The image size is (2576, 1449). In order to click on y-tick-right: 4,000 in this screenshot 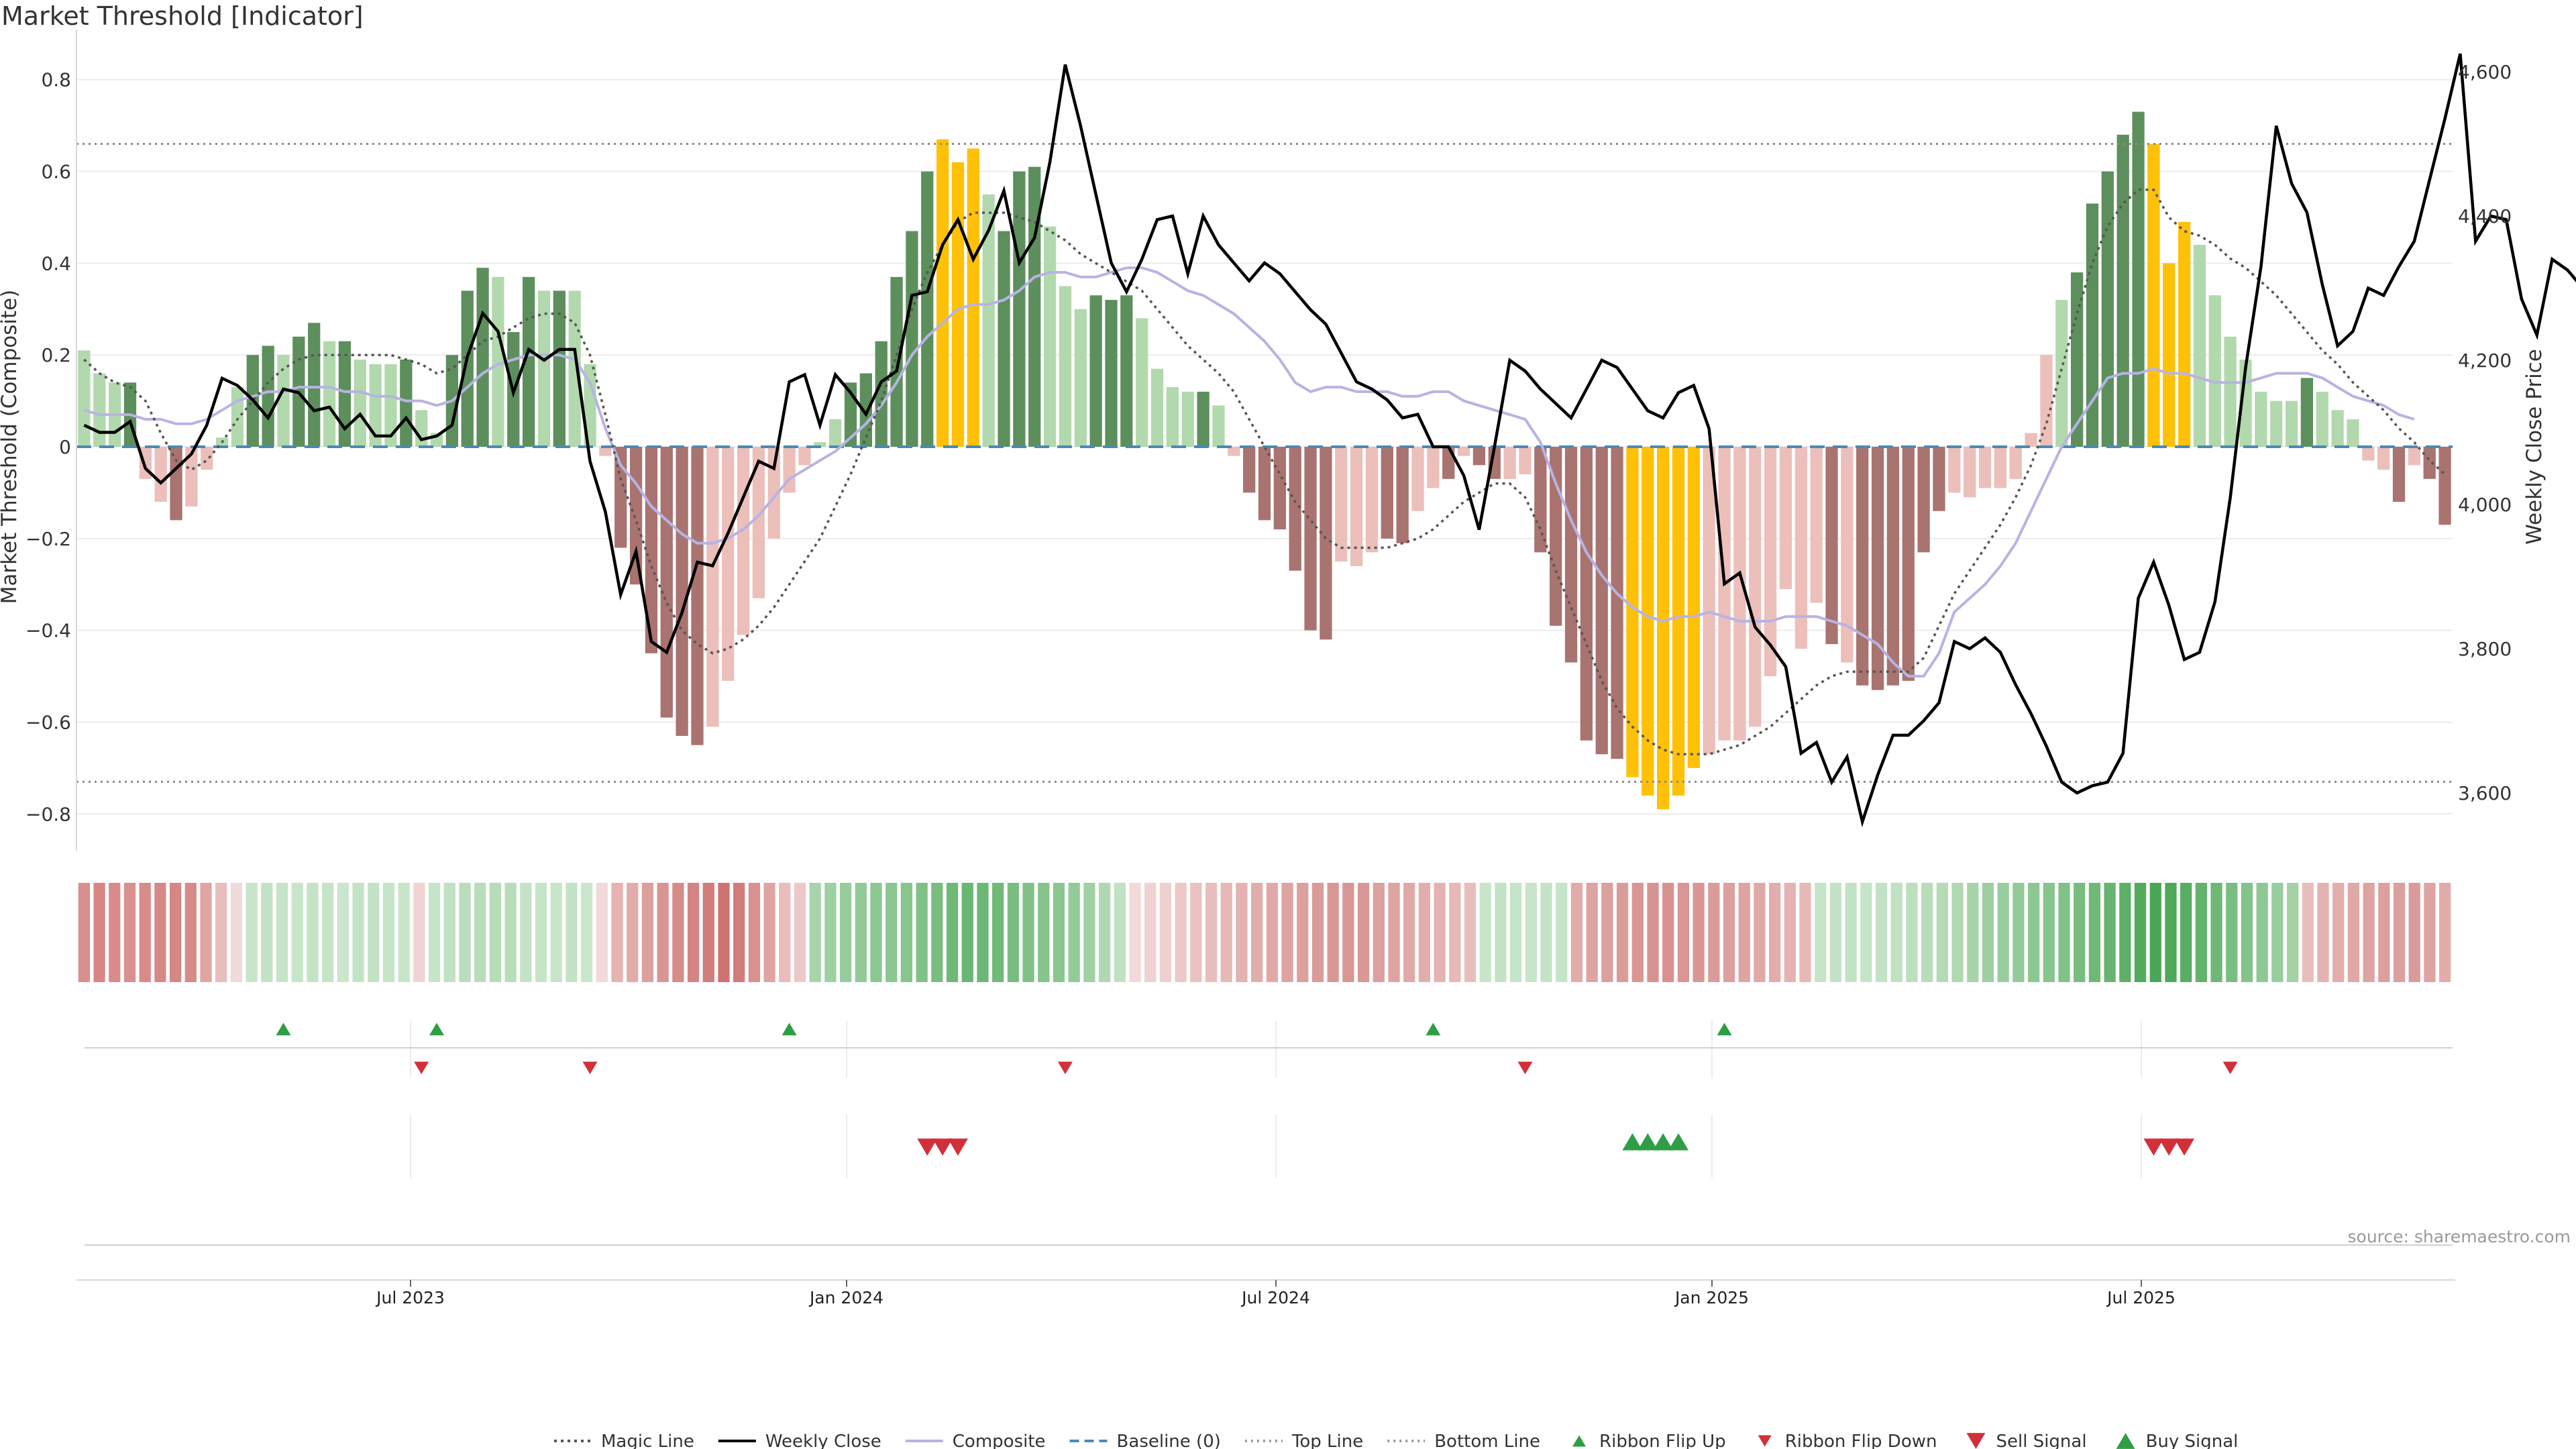, I will do `click(2485, 505)`.